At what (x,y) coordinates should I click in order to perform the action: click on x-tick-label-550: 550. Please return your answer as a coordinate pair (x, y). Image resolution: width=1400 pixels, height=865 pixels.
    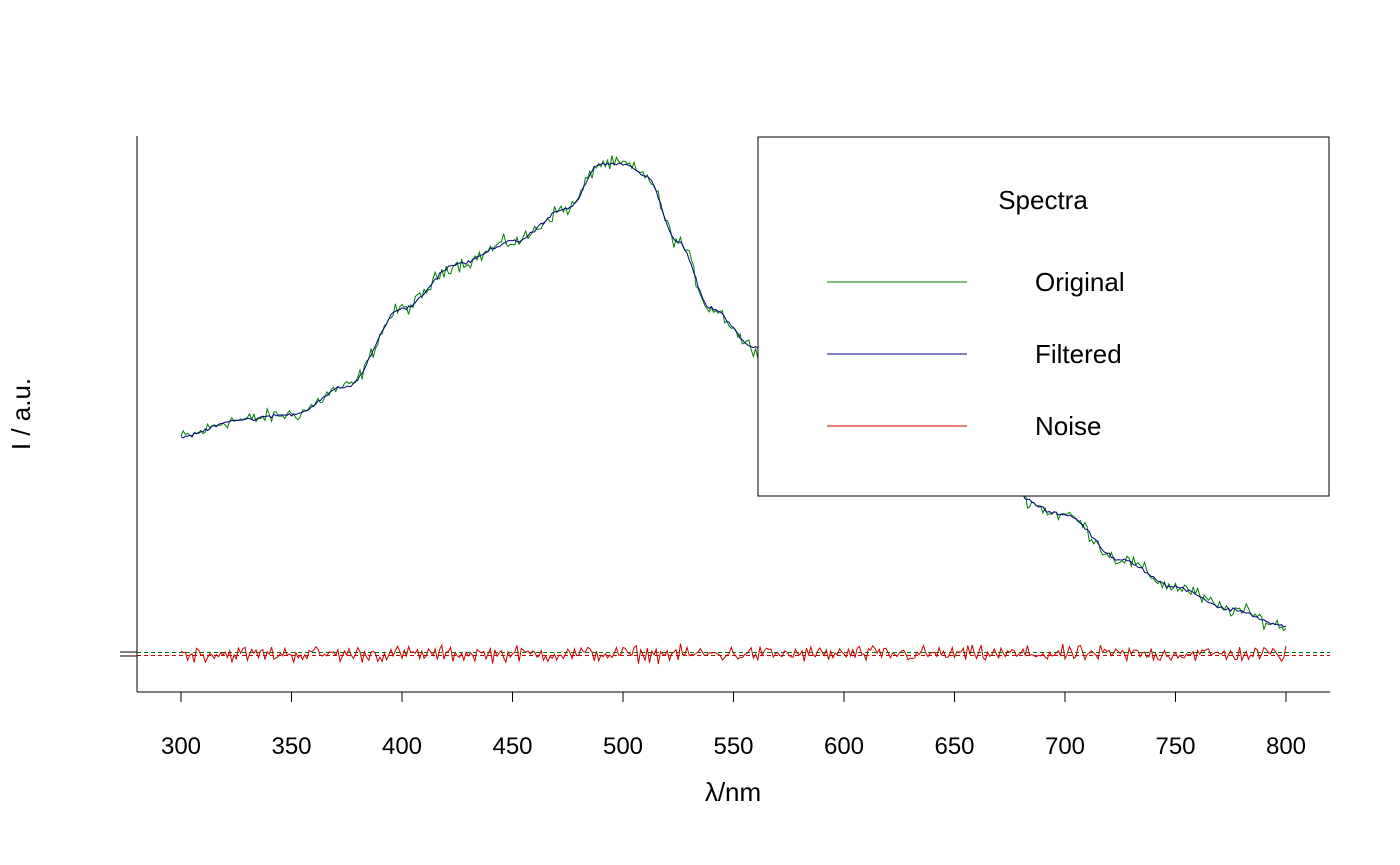
    Looking at the image, I should click on (733, 746).